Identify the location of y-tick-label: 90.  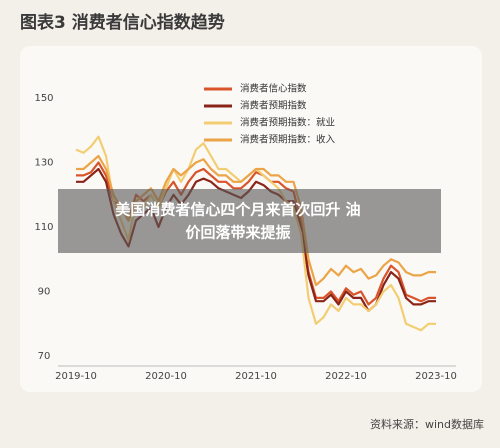
(44, 292).